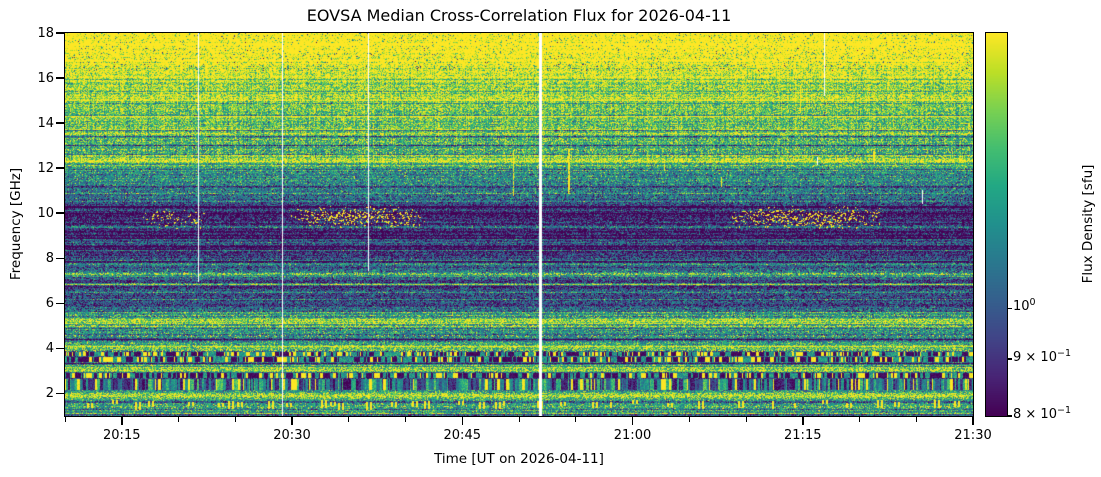 The image size is (1101, 477). What do you see at coordinates (49, 303) in the screenshot?
I see `y-tick-label: 6` at bounding box center [49, 303].